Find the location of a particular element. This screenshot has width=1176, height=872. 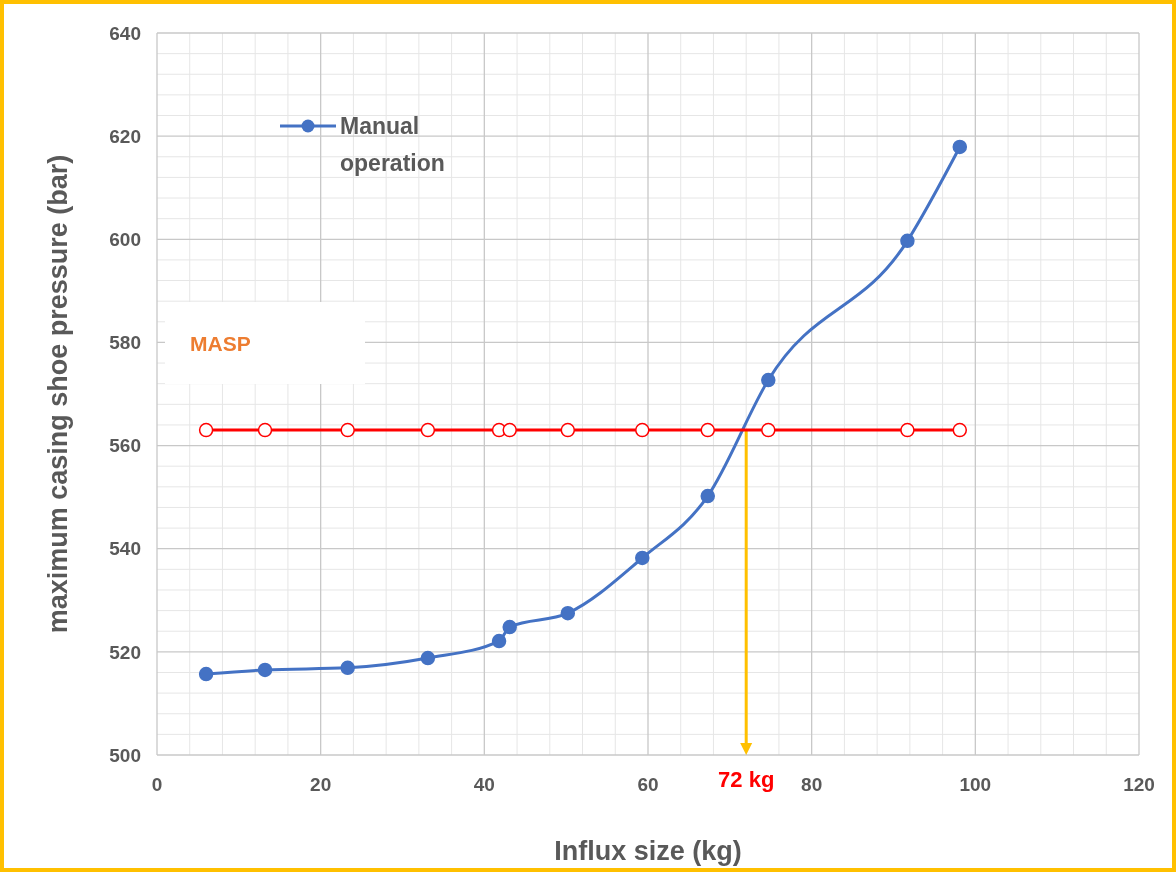

x-tick-label: 100 is located at coordinates (975, 784).